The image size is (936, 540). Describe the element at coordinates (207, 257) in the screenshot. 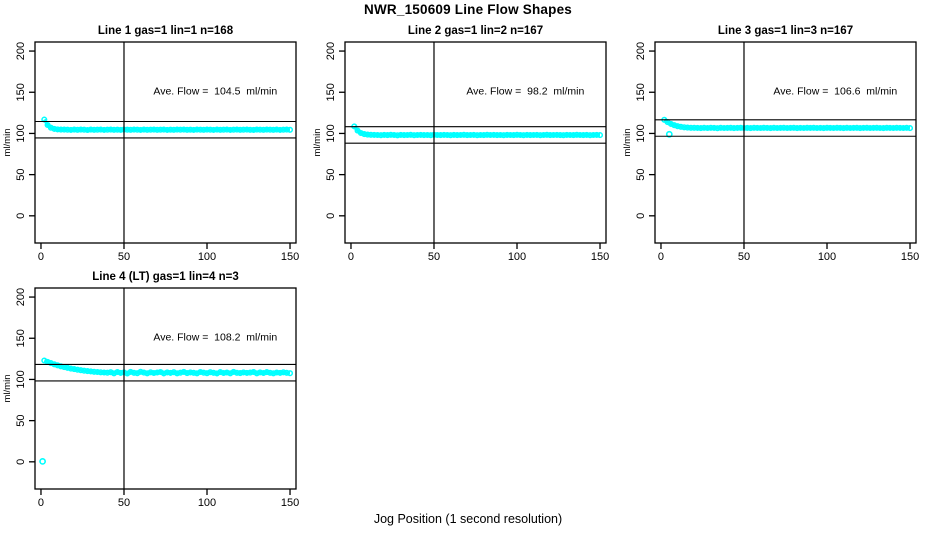

I see `x-tick-label: 100` at that location.